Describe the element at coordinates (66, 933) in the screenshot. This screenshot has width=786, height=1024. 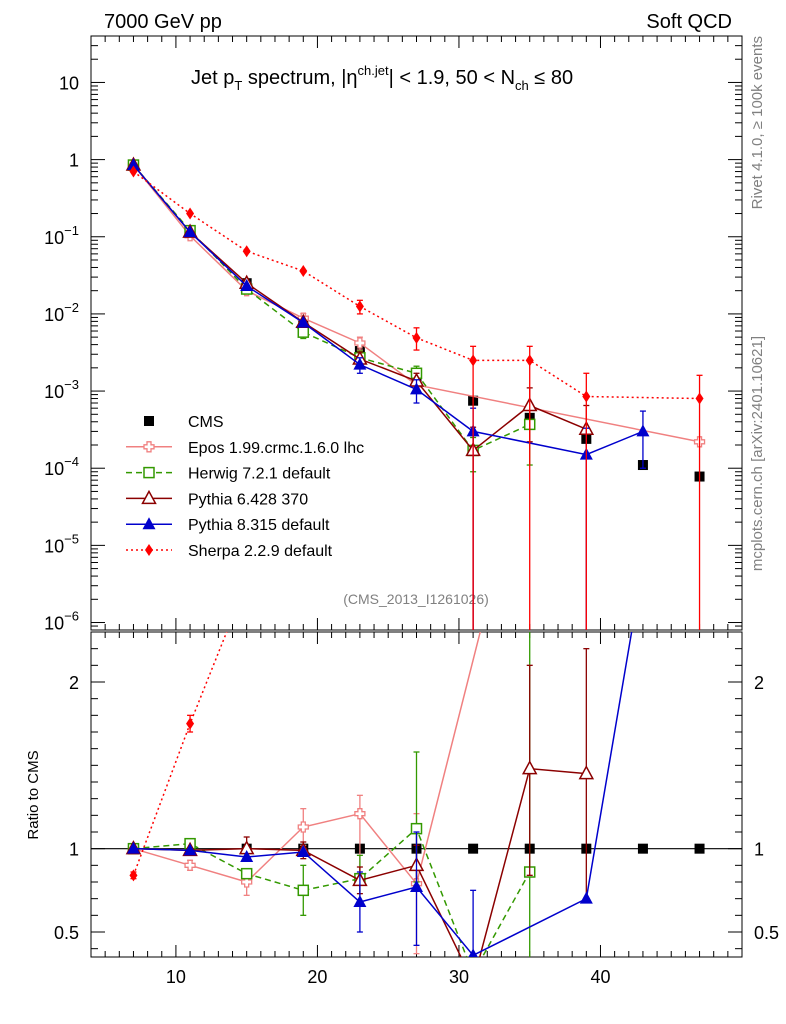
I see `ratio-y-tick-label: 0.5` at that location.